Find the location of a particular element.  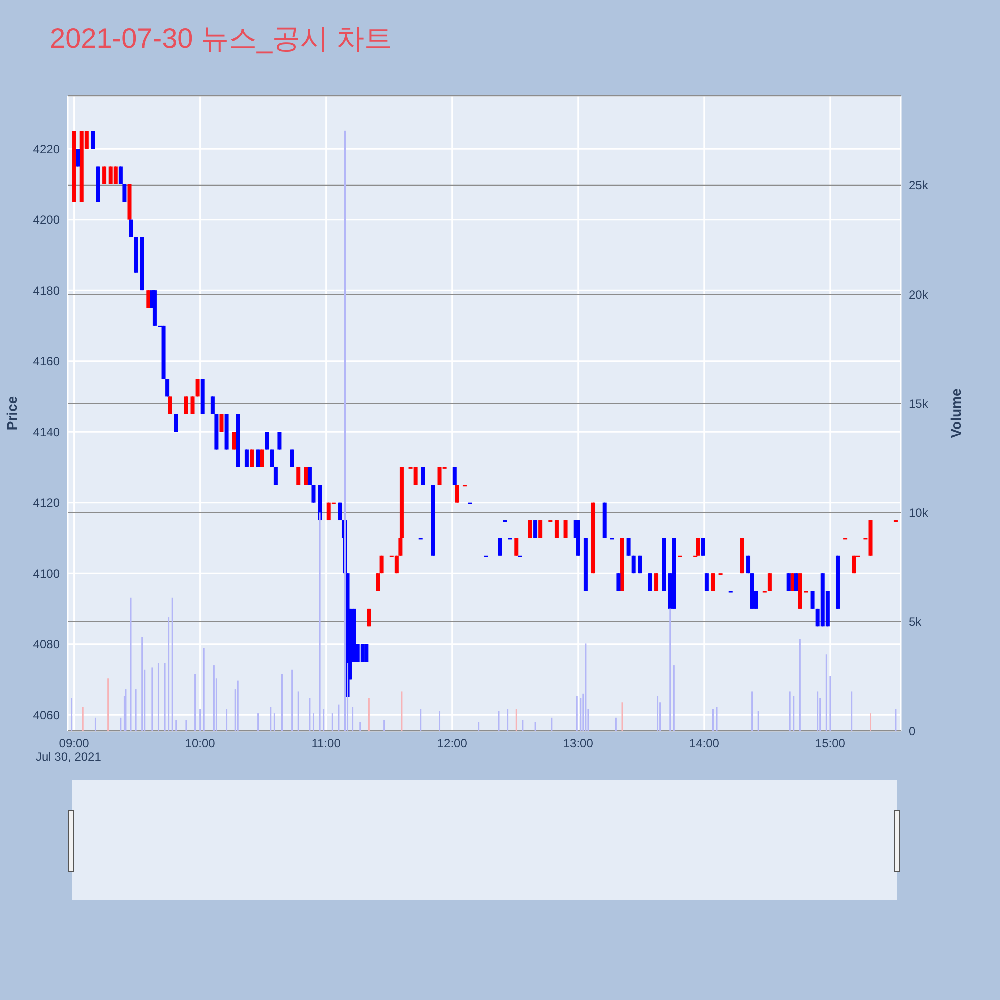

y-tick-label: 4120 is located at coordinates (46, 503).